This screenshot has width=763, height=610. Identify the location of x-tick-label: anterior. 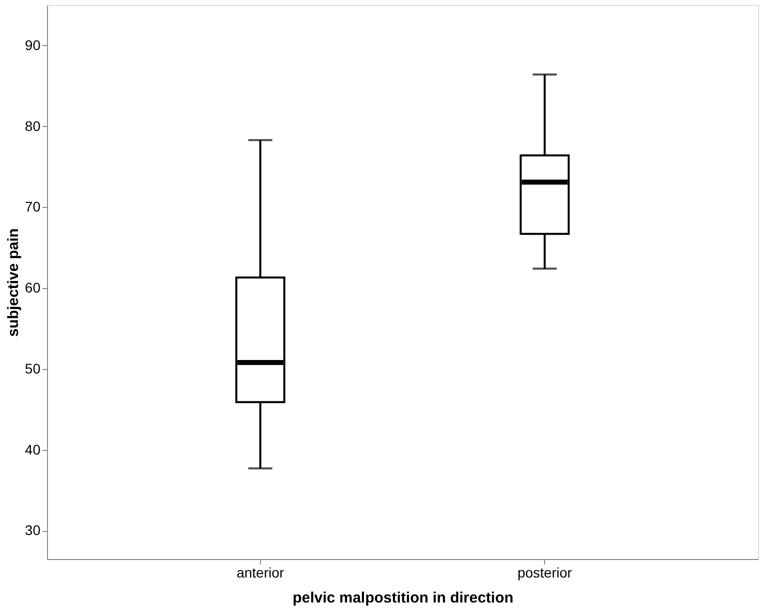
(260, 572).